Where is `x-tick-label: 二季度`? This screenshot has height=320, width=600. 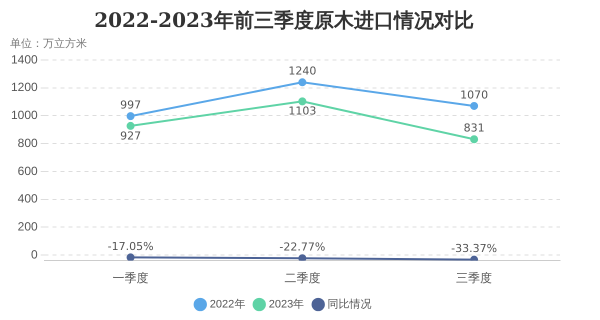
x-tick-label: 二季度 is located at coordinates (302, 278).